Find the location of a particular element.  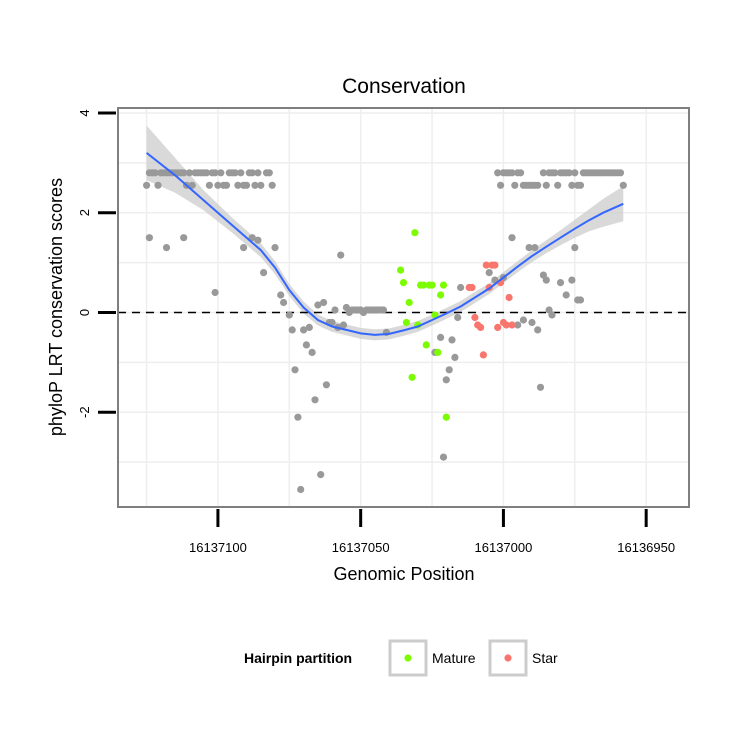

legend-entries: Mature Star is located at coordinates (473, 658).